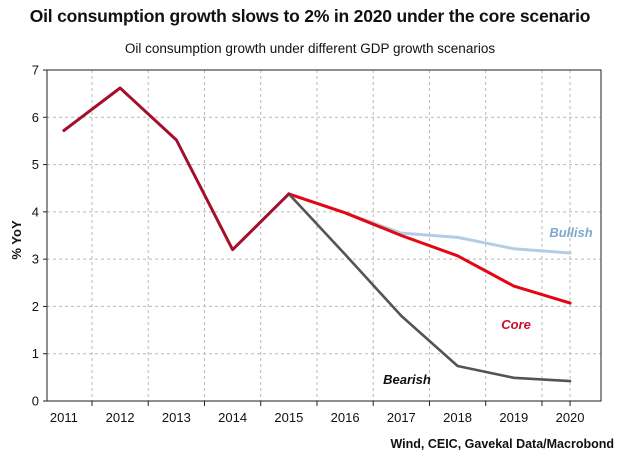 The height and width of the screenshot is (465, 620). What do you see at coordinates (35, 164) in the screenshot?
I see `y-tick-label: 5` at bounding box center [35, 164].